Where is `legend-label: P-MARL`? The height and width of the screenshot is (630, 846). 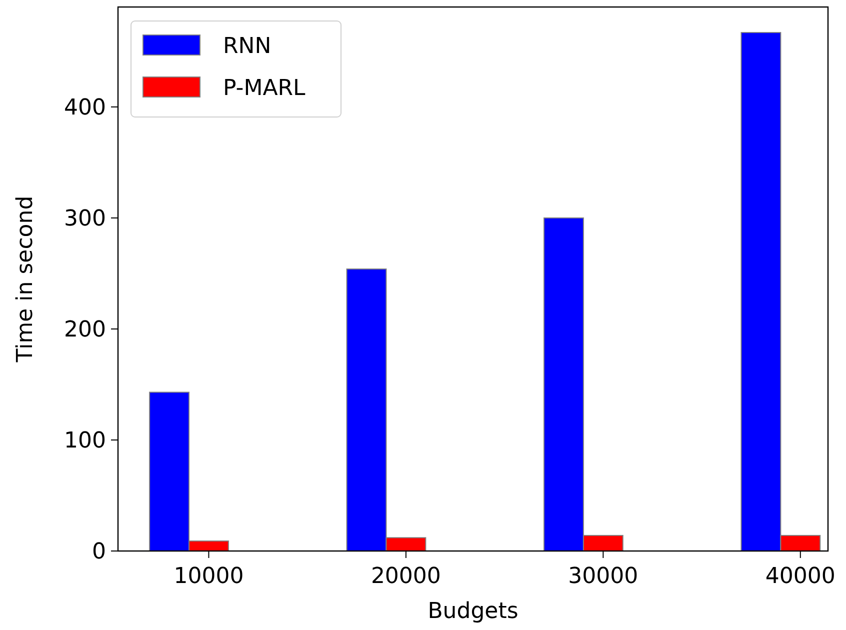 legend-label: P-MARL is located at coordinates (264, 88).